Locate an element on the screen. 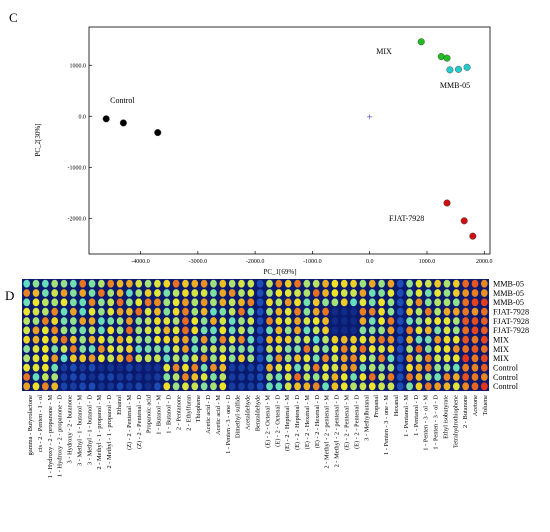 This screenshot has width=550, height=532. x-tick-label: 1000.0 is located at coordinates (427, 262).